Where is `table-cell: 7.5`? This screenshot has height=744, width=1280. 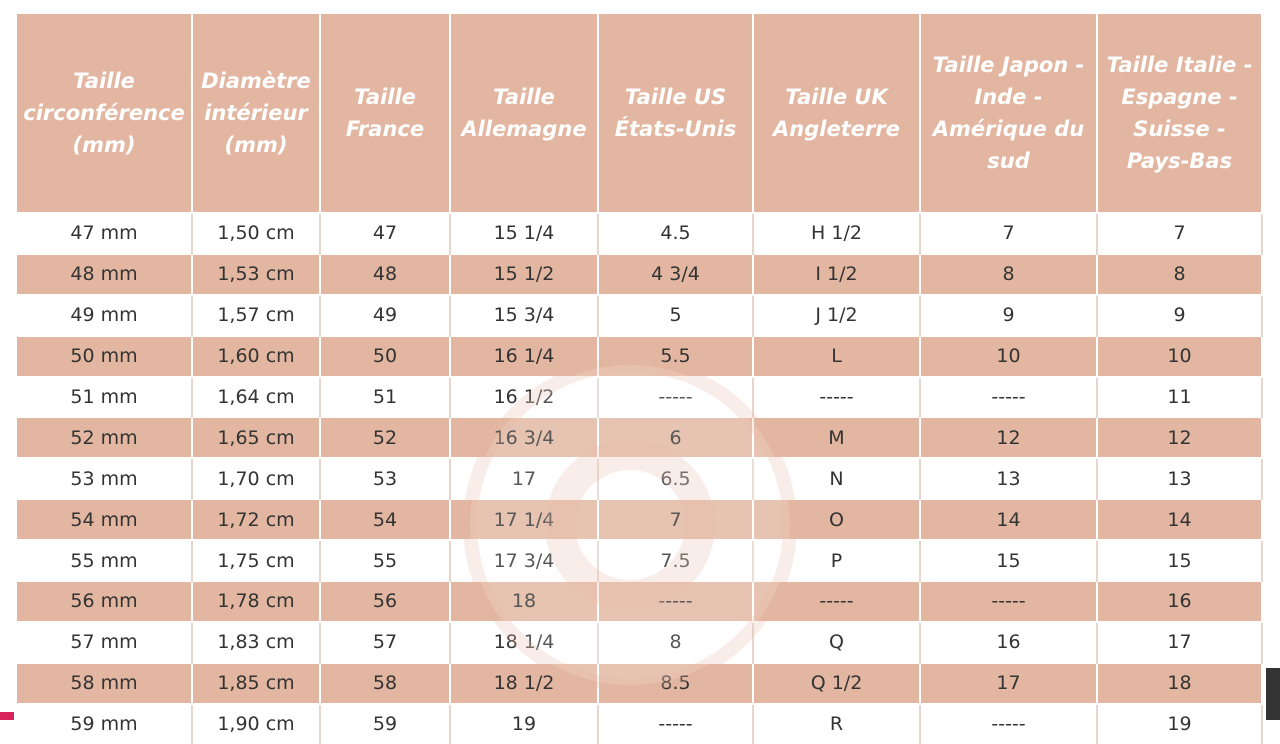 table-cell: 7.5 is located at coordinates (676, 560).